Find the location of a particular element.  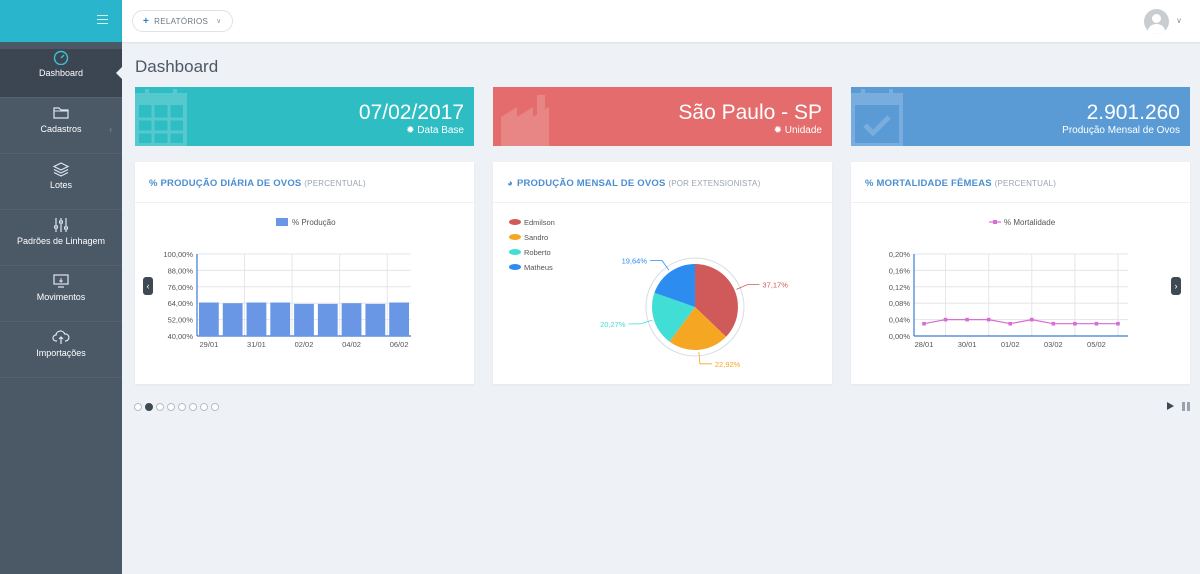

reports-button: + RELATÓRIOS ∨ is located at coordinates (182, 21).